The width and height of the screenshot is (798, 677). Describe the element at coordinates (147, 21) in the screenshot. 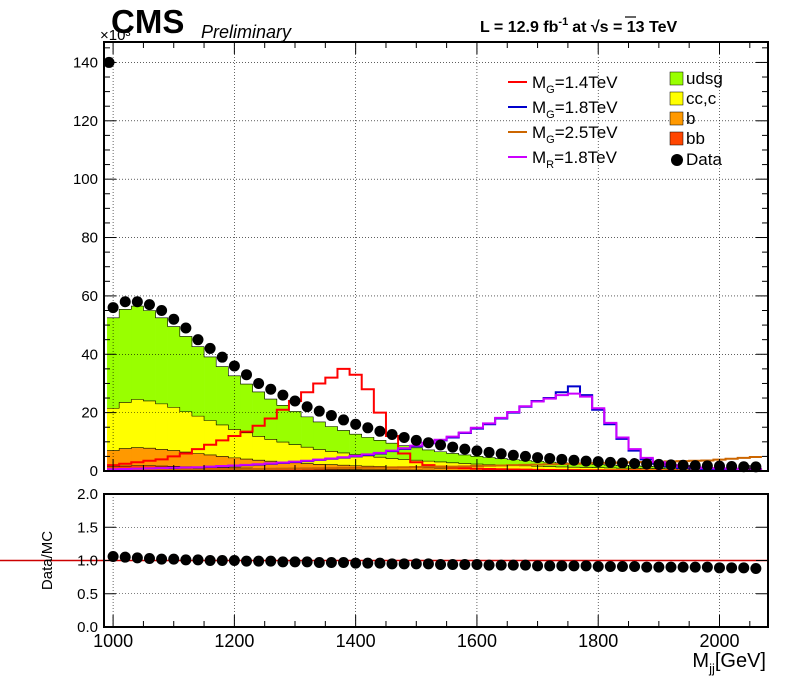

I see `experiment-label: CMS` at that location.